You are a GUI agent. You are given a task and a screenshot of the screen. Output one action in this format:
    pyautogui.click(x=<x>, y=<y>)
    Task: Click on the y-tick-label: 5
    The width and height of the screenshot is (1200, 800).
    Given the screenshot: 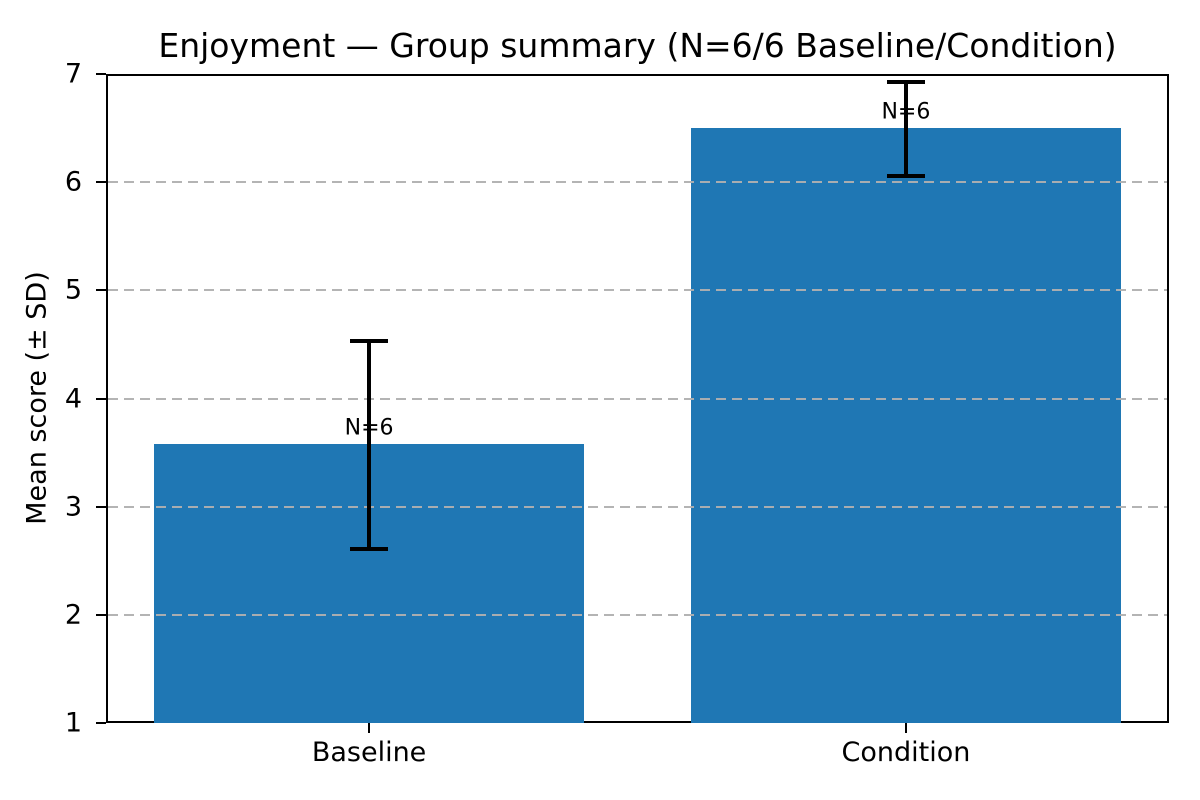 What is the action you would take?
    pyautogui.click(x=73, y=290)
    